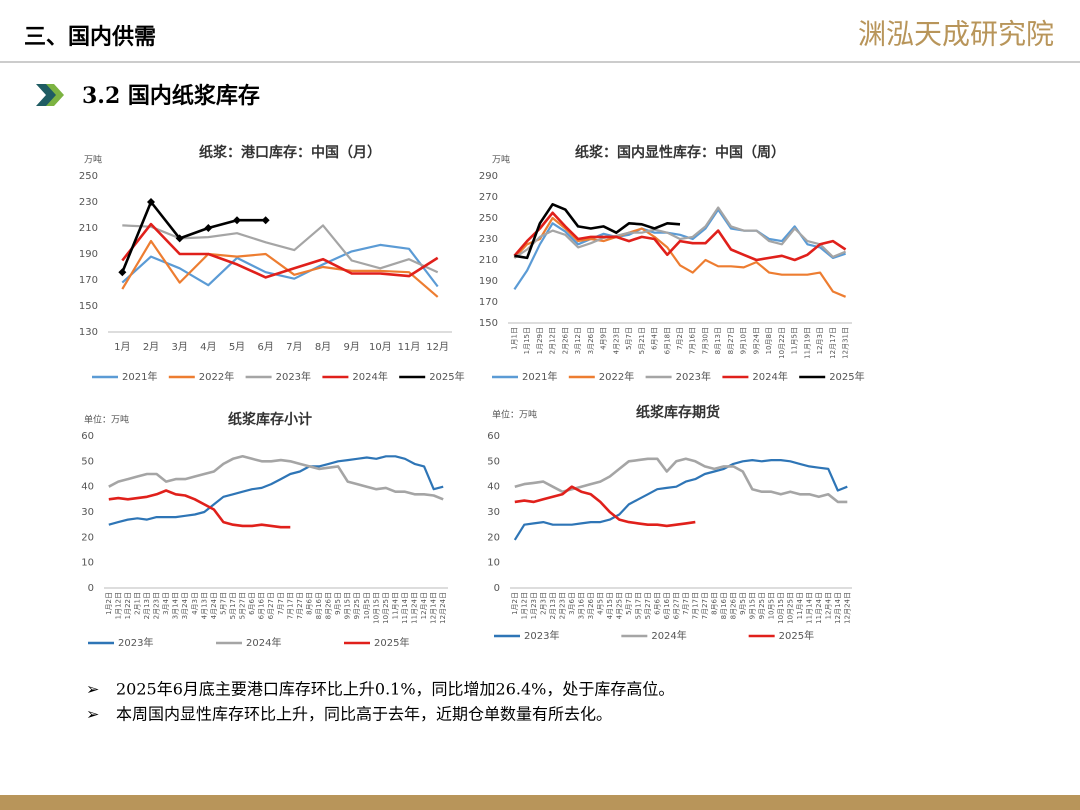 This screenshot has width=1080, height=810. Describe the element at coordinates (395, 689) in the screenshot. I see `bullet: 2025年6月底主要港口库存环比上升0.1%，同比增加26.4%，处于库存高位。` at that location.